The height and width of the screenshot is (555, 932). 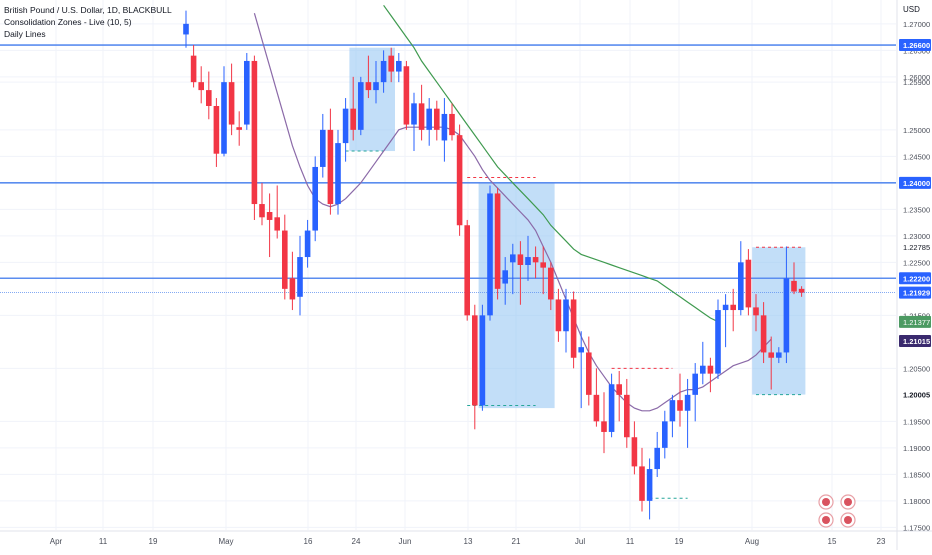 What do you see at coordinates (916, 421) in the screenshot?
I see `price-tick-label: 1.19500` at bounding box center [916, 421].